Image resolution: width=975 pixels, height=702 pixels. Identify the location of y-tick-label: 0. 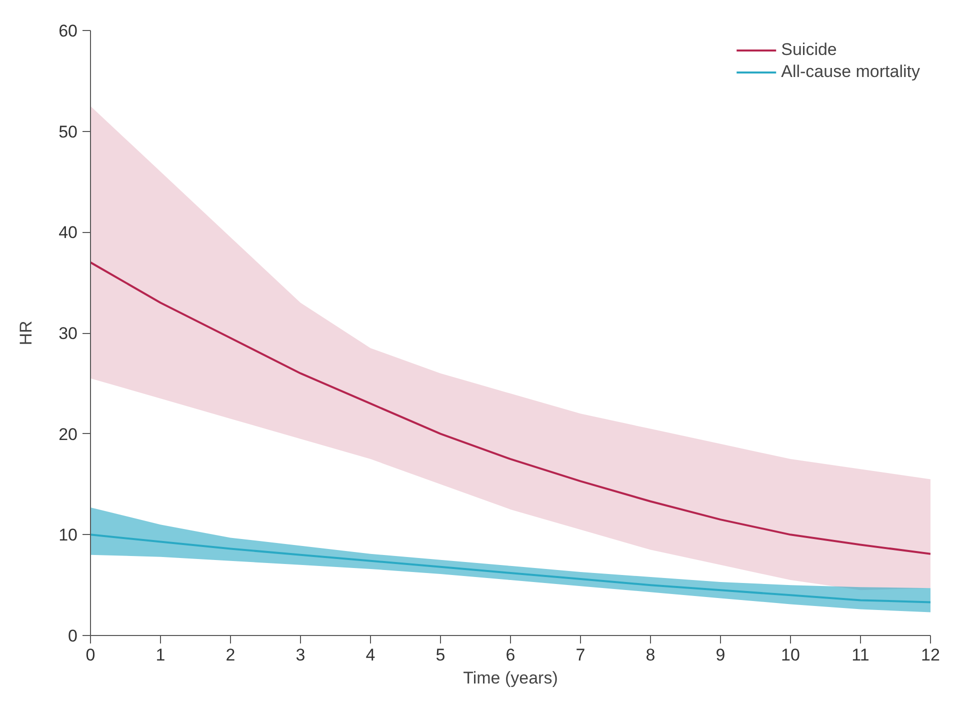
(73, 636).